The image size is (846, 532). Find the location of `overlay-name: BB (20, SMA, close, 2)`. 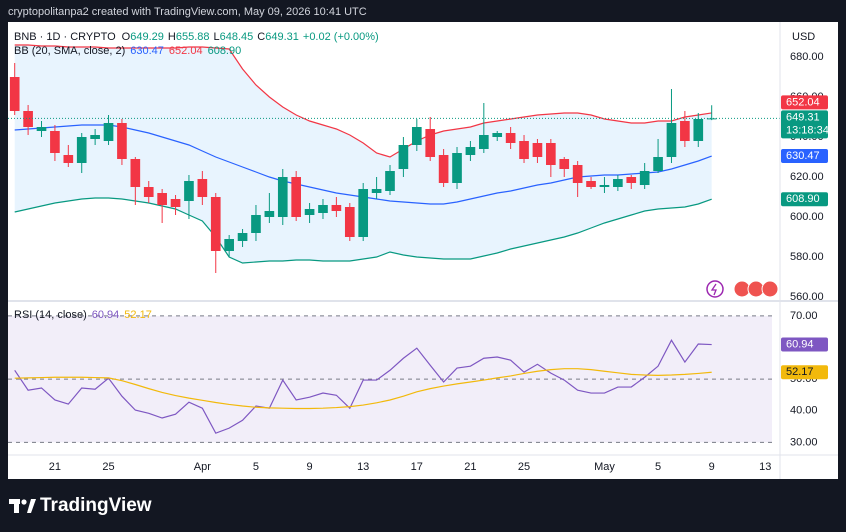

overlay-name: BB (20, SMA, close, 2) is located at coordinates (69, 51).